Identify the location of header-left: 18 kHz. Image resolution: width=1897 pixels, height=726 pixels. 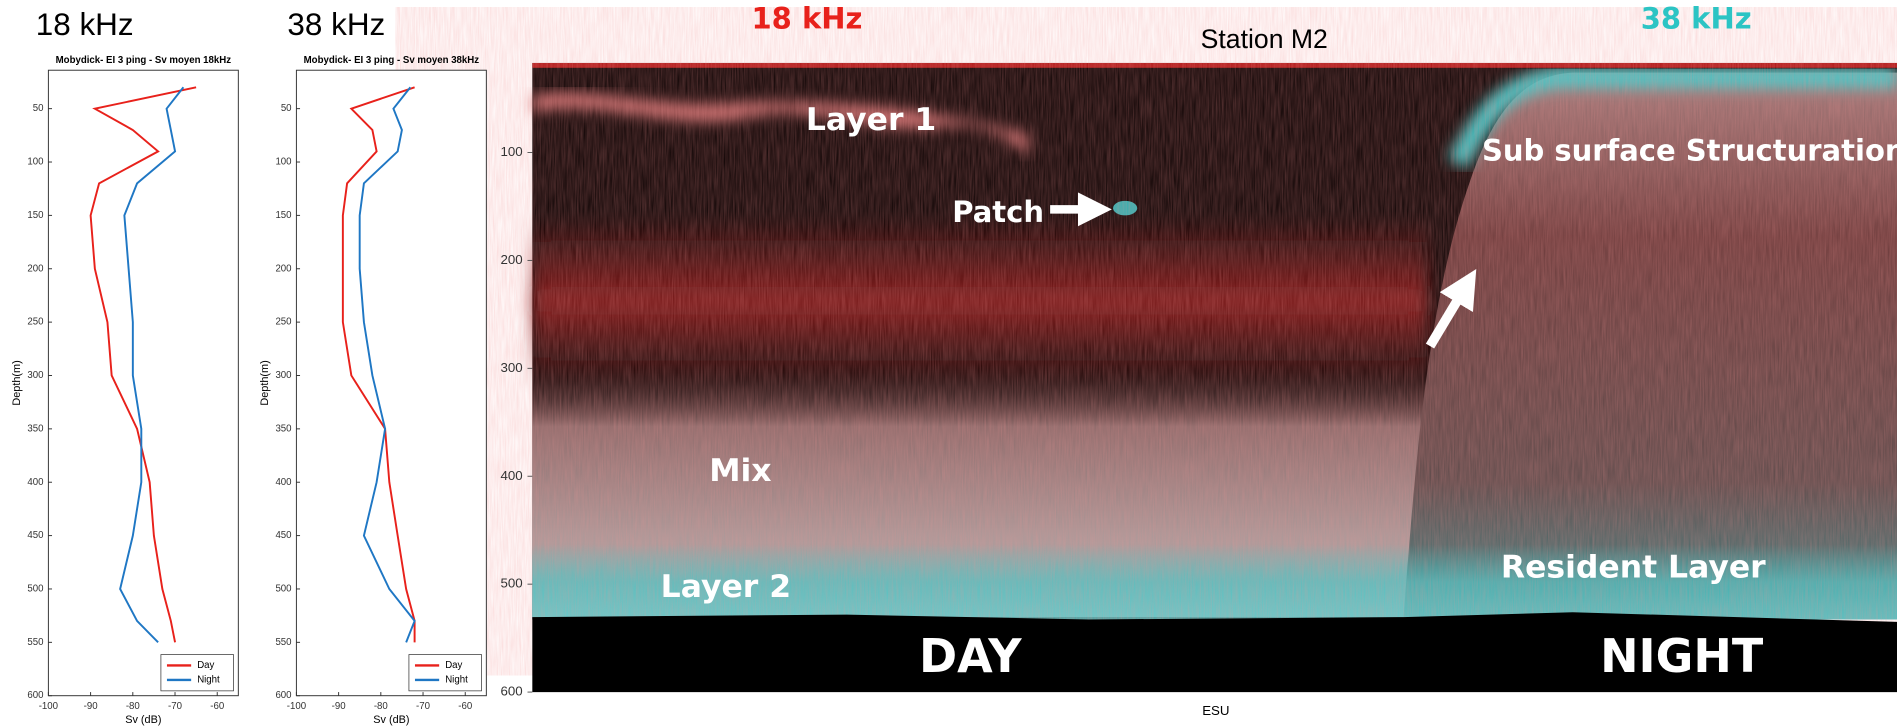
(806, 19).